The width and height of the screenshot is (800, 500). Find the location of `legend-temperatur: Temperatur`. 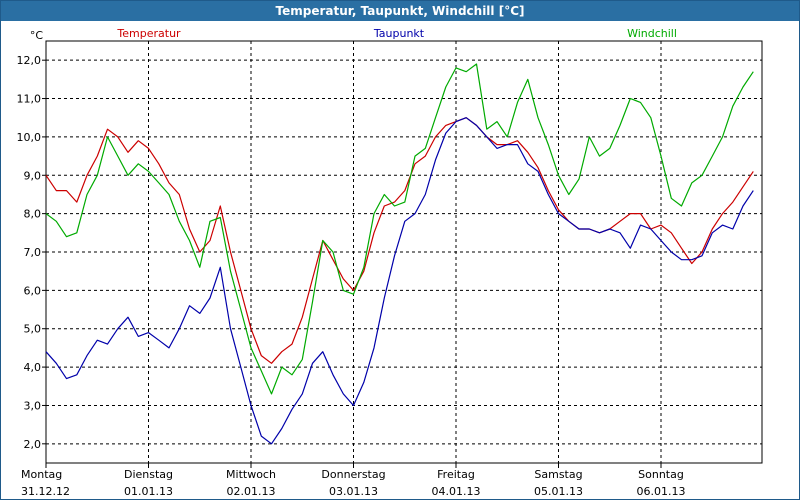

legend-temperatur: Temperatur is located at coordinates (148, 33).